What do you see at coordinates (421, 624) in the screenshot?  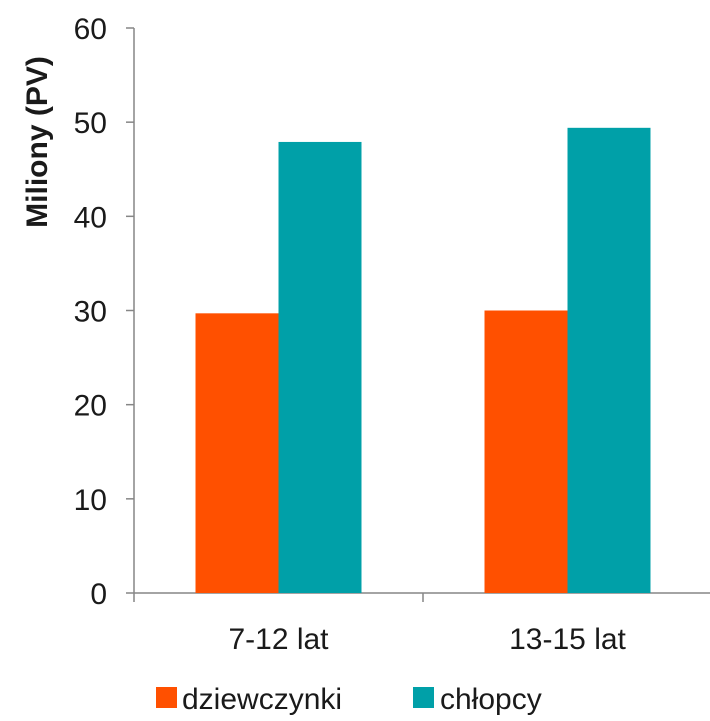 I see `x-axis: 7-12 lat 13-15 lat` at bounding box center [421, 624].